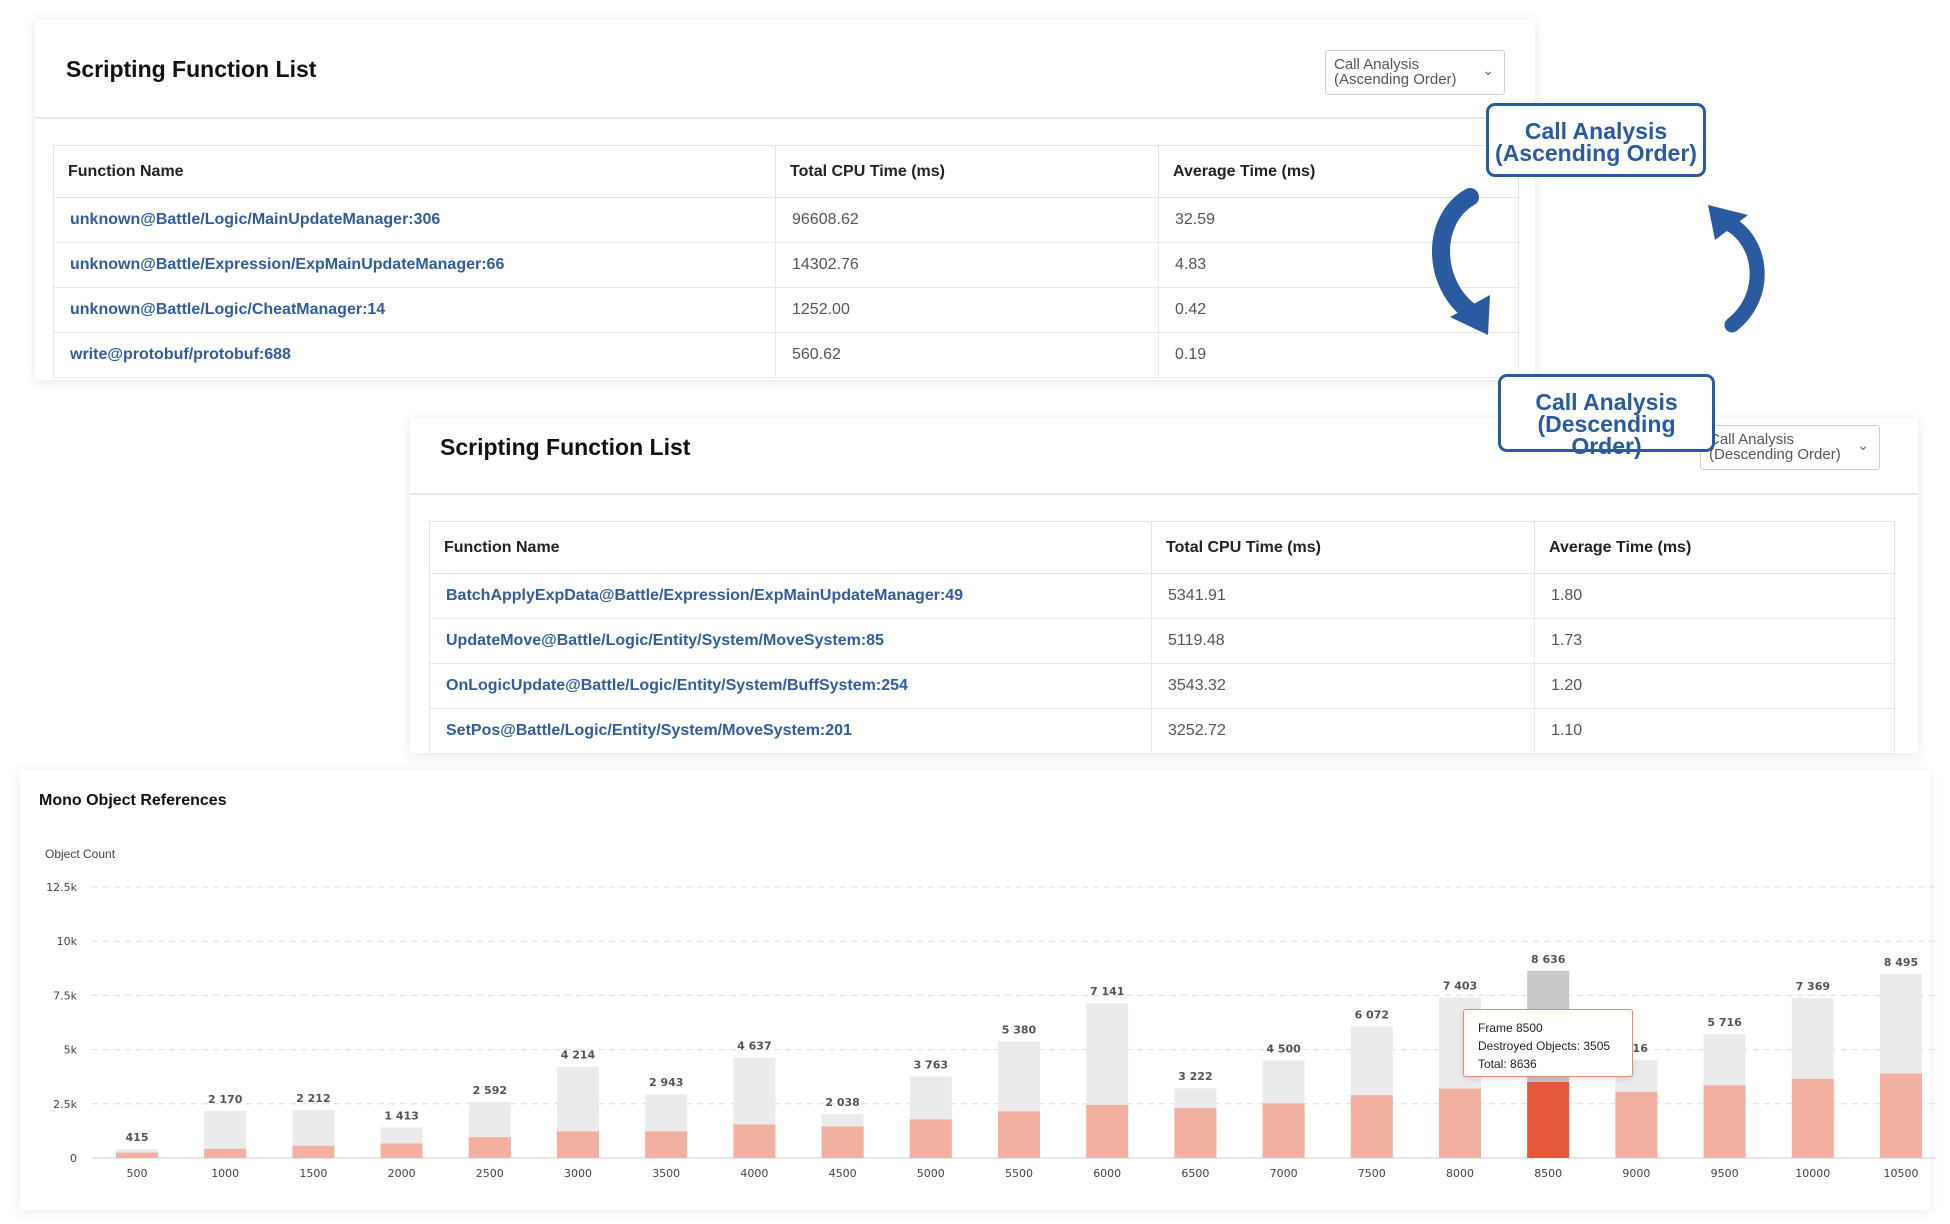 The image size is (1950, 1224). I want to click on average-time-cell: 4.83, so click(1338, 265).